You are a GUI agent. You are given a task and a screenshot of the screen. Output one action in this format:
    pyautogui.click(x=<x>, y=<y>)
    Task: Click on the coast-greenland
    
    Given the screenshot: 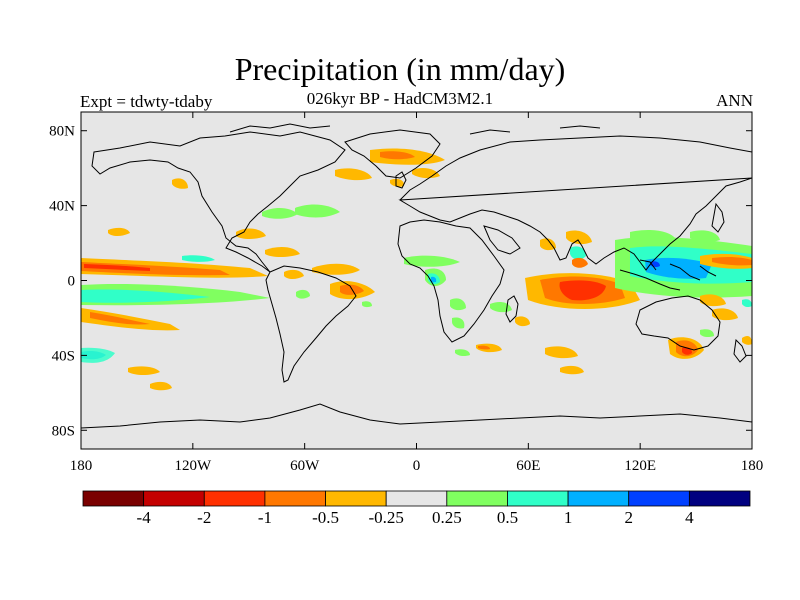 What is the action you would take?
    pyautogui.click(x=392, y=154)
    